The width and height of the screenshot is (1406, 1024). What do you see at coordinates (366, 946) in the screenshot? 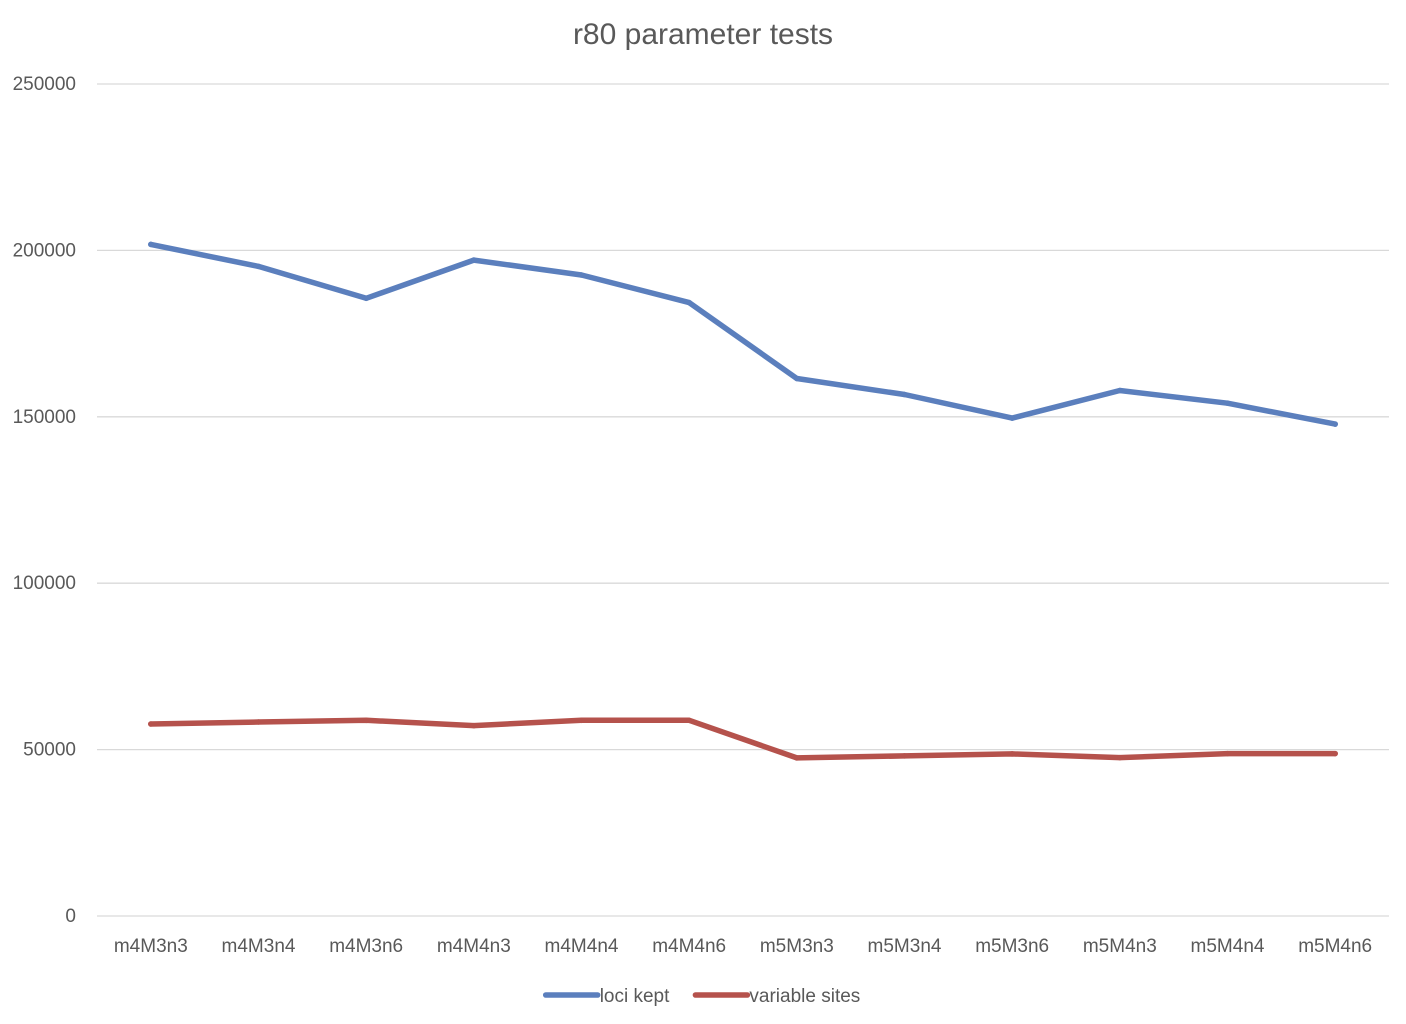
I see `x-tick-label: m4M3n6` at bounding box center [366, 946].